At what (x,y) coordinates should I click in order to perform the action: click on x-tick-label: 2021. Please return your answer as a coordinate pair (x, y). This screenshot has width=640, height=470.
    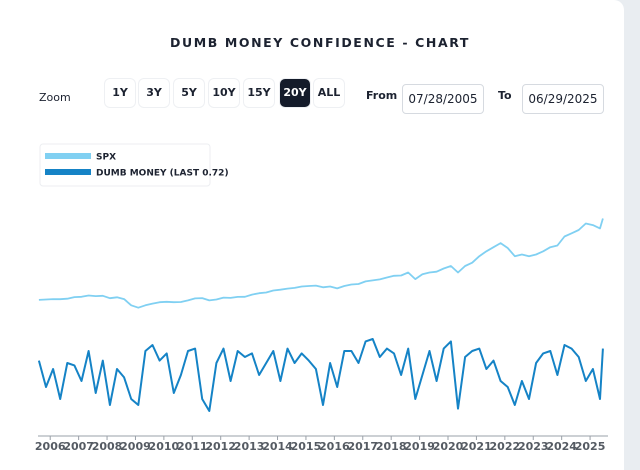
    Looking at the image, I should click on (476, 446).